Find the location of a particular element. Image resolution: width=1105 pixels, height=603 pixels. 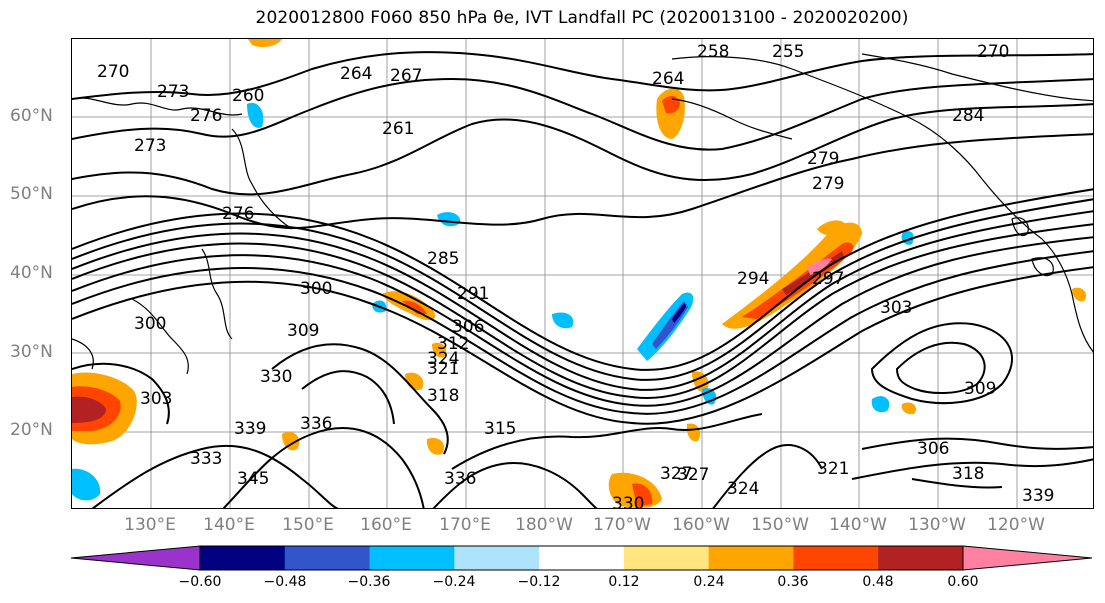

lat-label-20n: 20°N is located at coordinates (31, 430).